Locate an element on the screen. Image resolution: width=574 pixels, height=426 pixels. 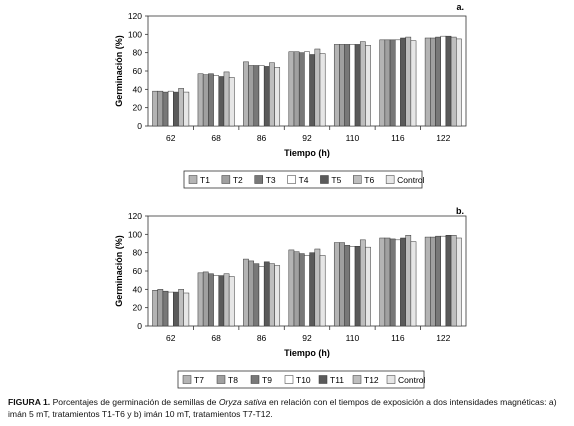
chart-a-legend-swatch-control is located at coordinates (390, 179).